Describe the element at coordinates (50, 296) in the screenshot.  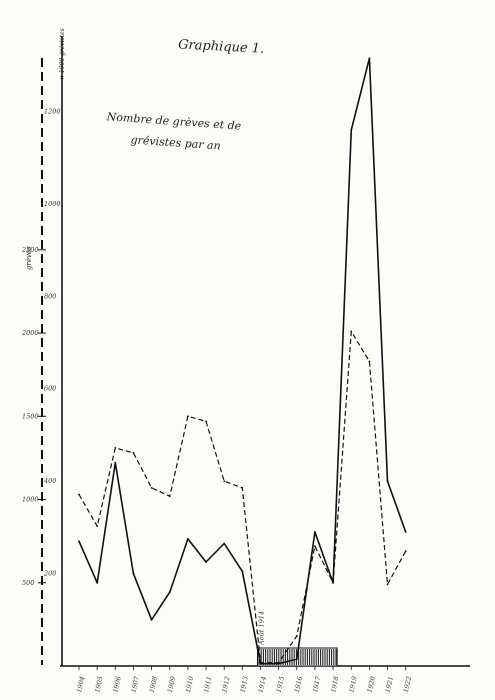
I see `right-tick-label: 800` at that location.